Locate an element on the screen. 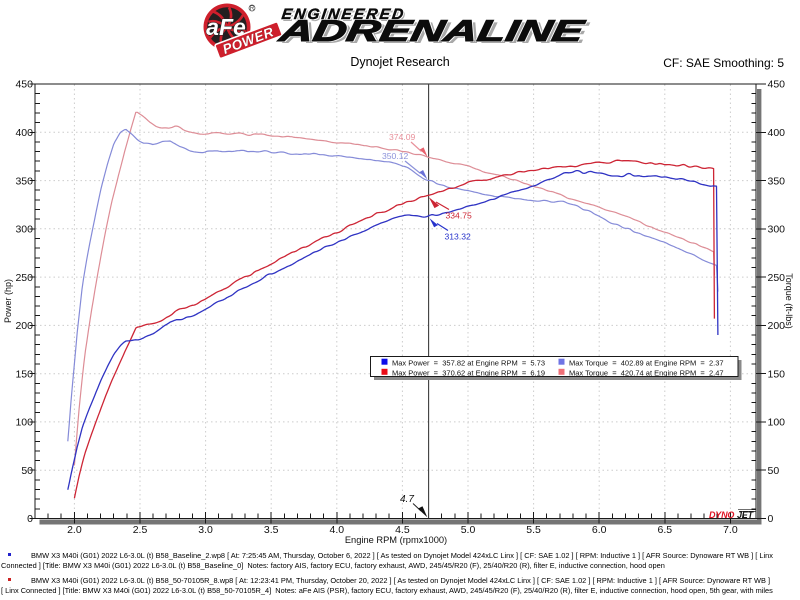 This screenshot has width=800, height=600. svg-text:Max Power = 357.82 at Engine: Max Power = 357.82 at Engine RPM = 5.73 is located at coordinates (468, 362).